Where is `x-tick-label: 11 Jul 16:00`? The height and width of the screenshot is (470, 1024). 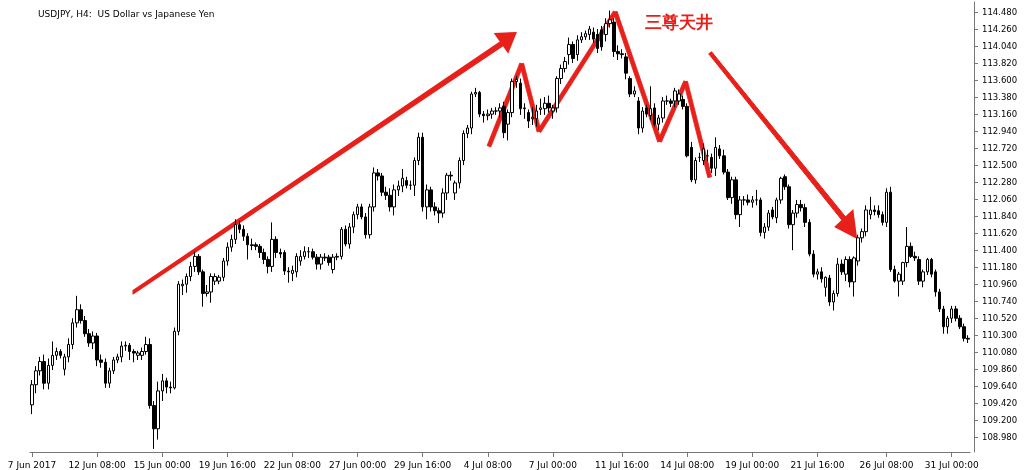 x-tick-label: 11 Jul 16:00 is located at coordinates (622, 464).